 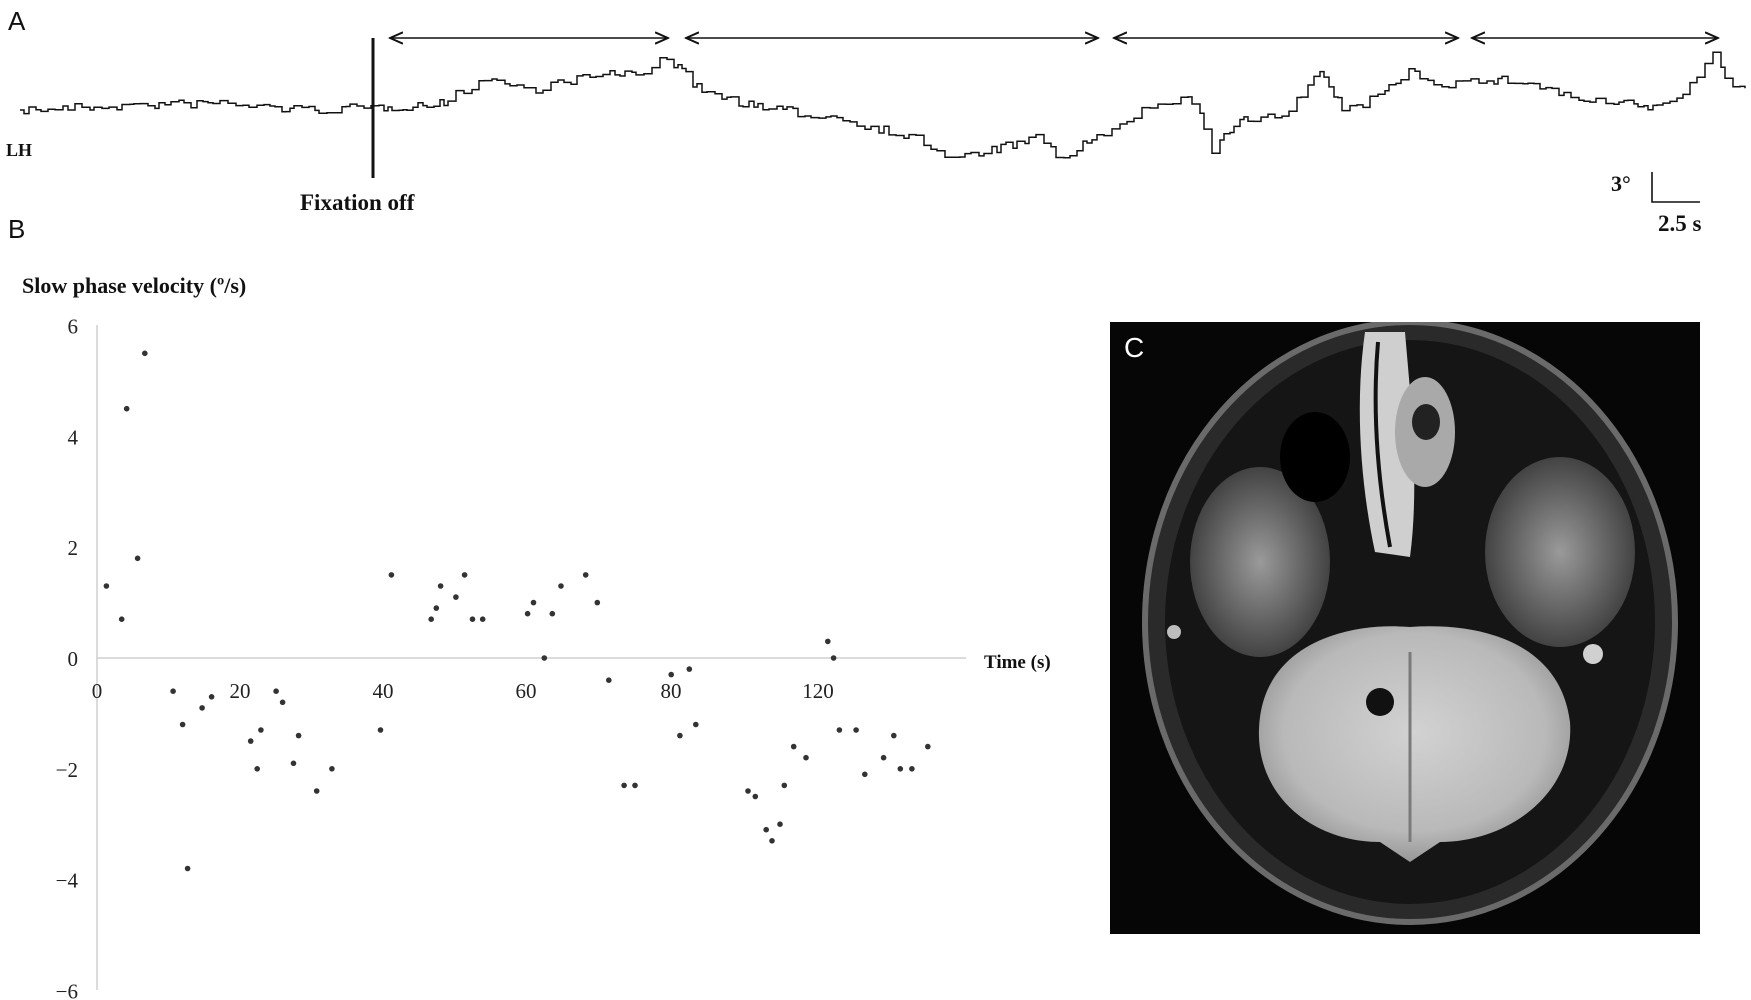 I want to click on scale-bar-seconds-label: 2.5 s, so click(x=1680, y=223).